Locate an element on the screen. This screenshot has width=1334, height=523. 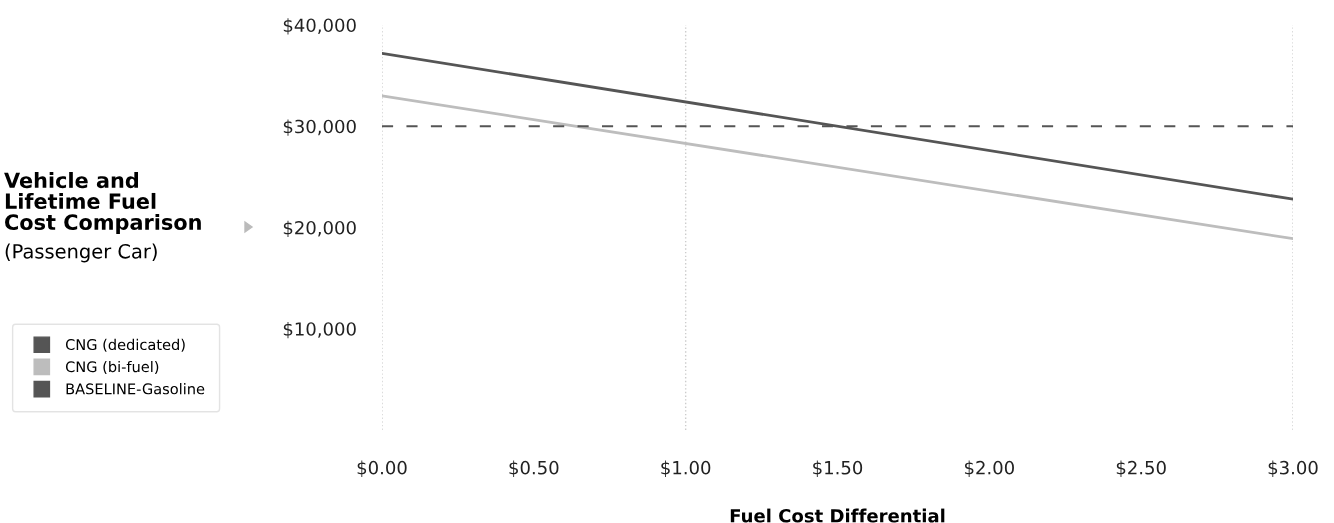
x-tick-label: $3.00 is located at coordinates (1293, 468).